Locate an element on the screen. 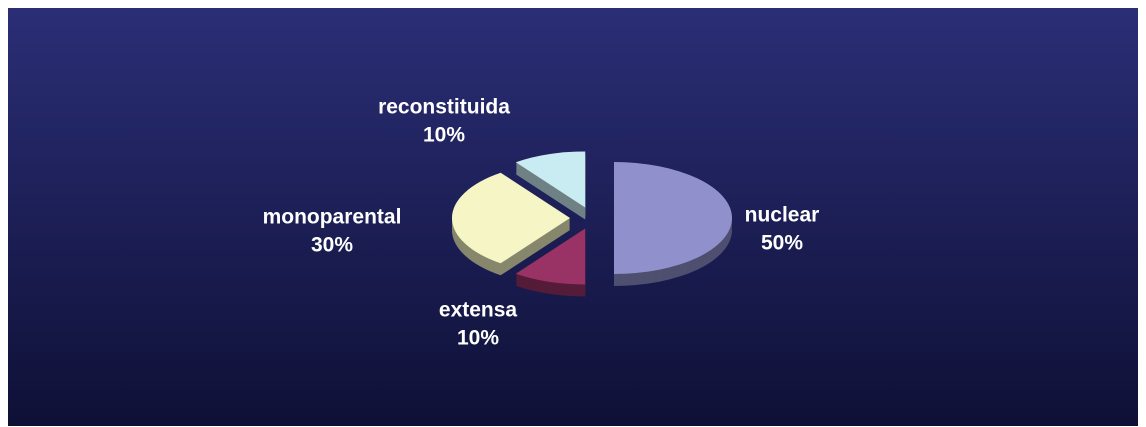  slice-category-label: monoparental is located at coordinates (332, 217).